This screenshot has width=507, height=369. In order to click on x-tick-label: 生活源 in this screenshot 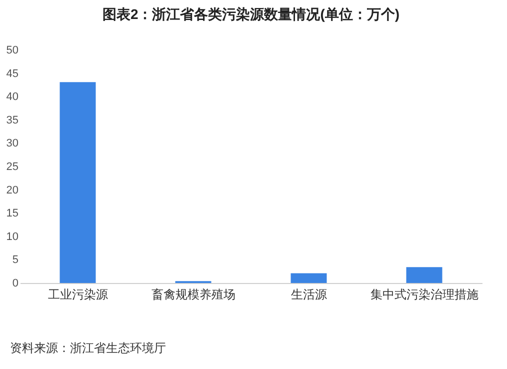, I will do `click(308, 295)`.